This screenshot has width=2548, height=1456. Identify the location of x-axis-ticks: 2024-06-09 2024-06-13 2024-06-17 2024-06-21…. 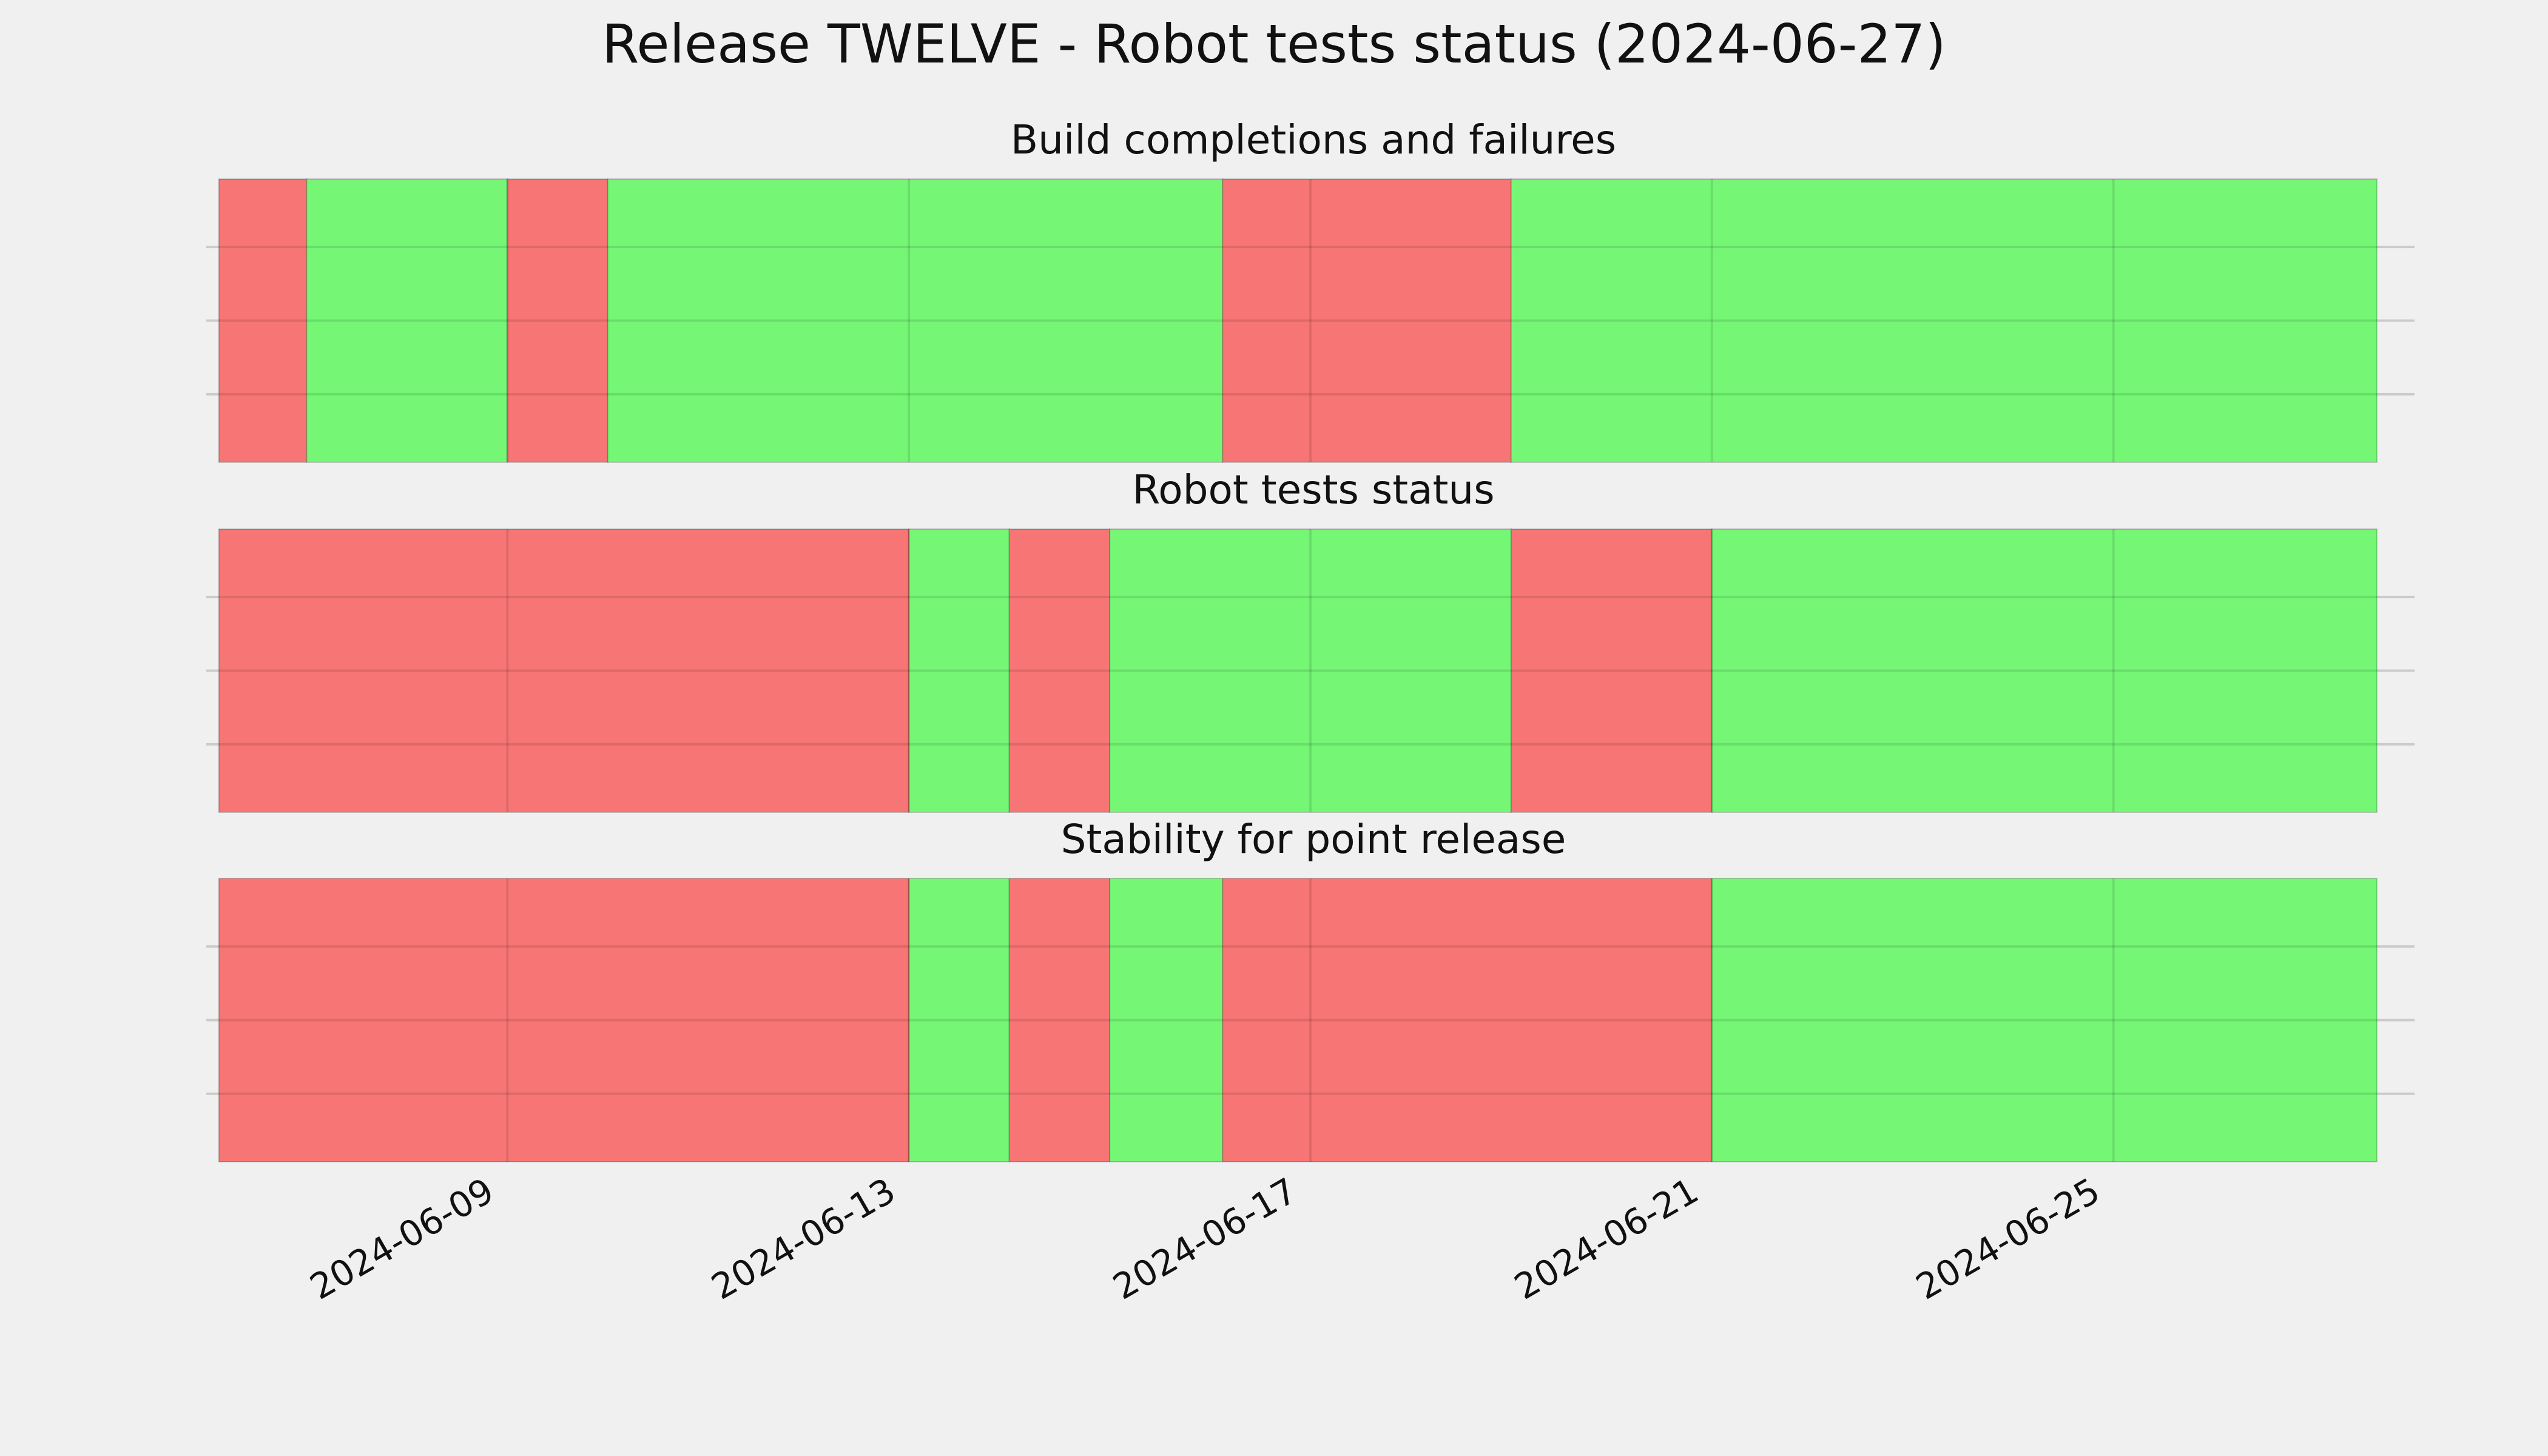
(1204, 1238).